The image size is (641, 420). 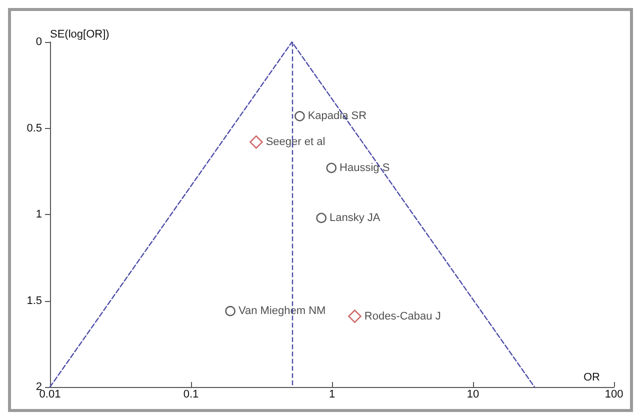 What do you see at coordinates (80, 34) in the screenshot?
I see `y-axis-title: SE(log[OR])` at bounding box center [80, 34].